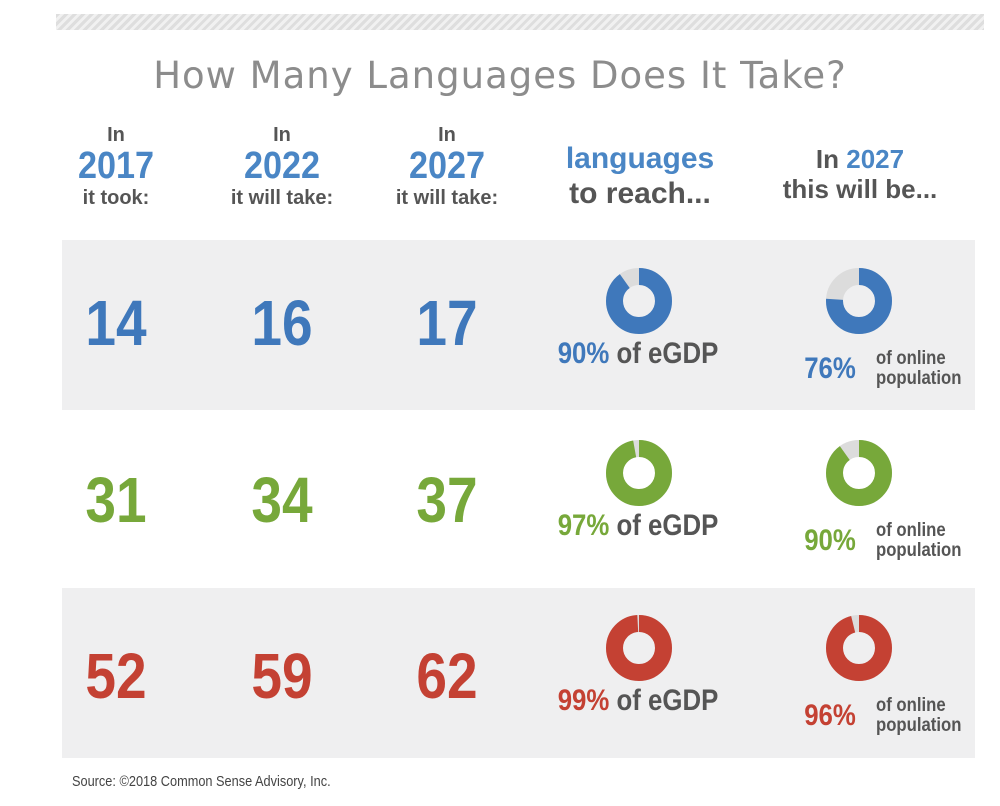 The width and height of the screenshot is (1000, 806). I want to click on egdp-percent: 99%, so click(583, 700).